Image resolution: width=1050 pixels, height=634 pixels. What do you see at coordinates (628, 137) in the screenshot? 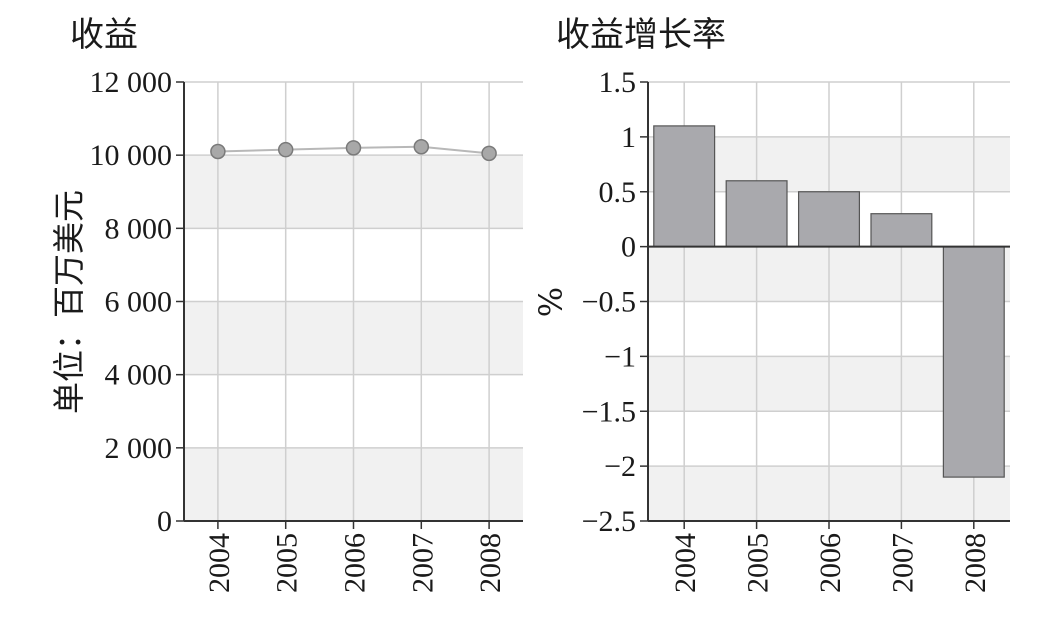
I see `y-tick-label: 1` at bounding box center [628, 137].